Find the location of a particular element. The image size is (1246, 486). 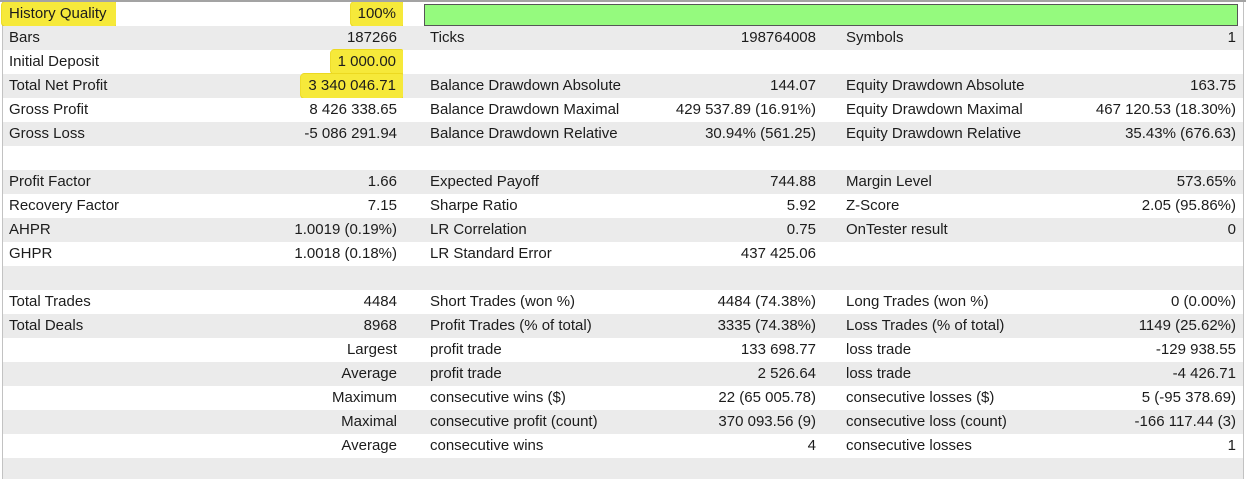

metric-value: 4484 is located at coordinates (380, 301).